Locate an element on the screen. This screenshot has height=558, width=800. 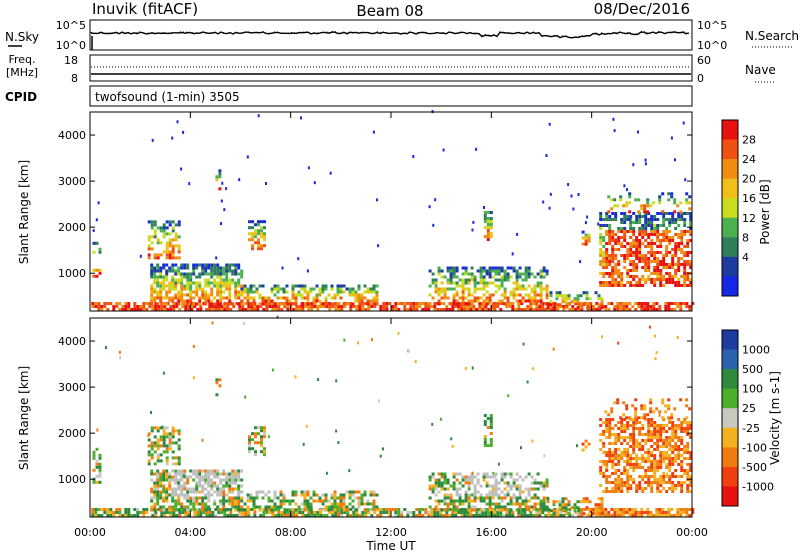
nsearch-label: N.Search is located at coordinates (772, 36).